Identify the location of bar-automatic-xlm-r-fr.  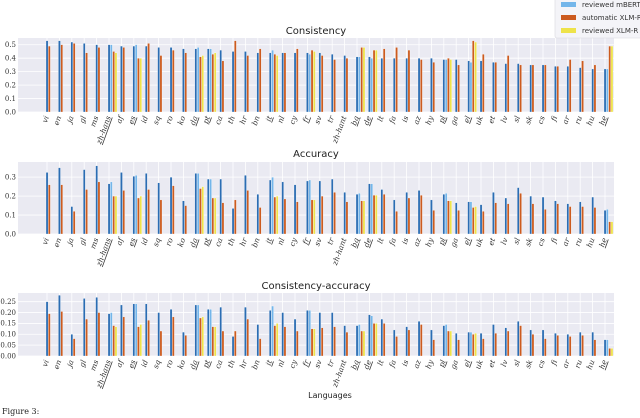
(312, 81).